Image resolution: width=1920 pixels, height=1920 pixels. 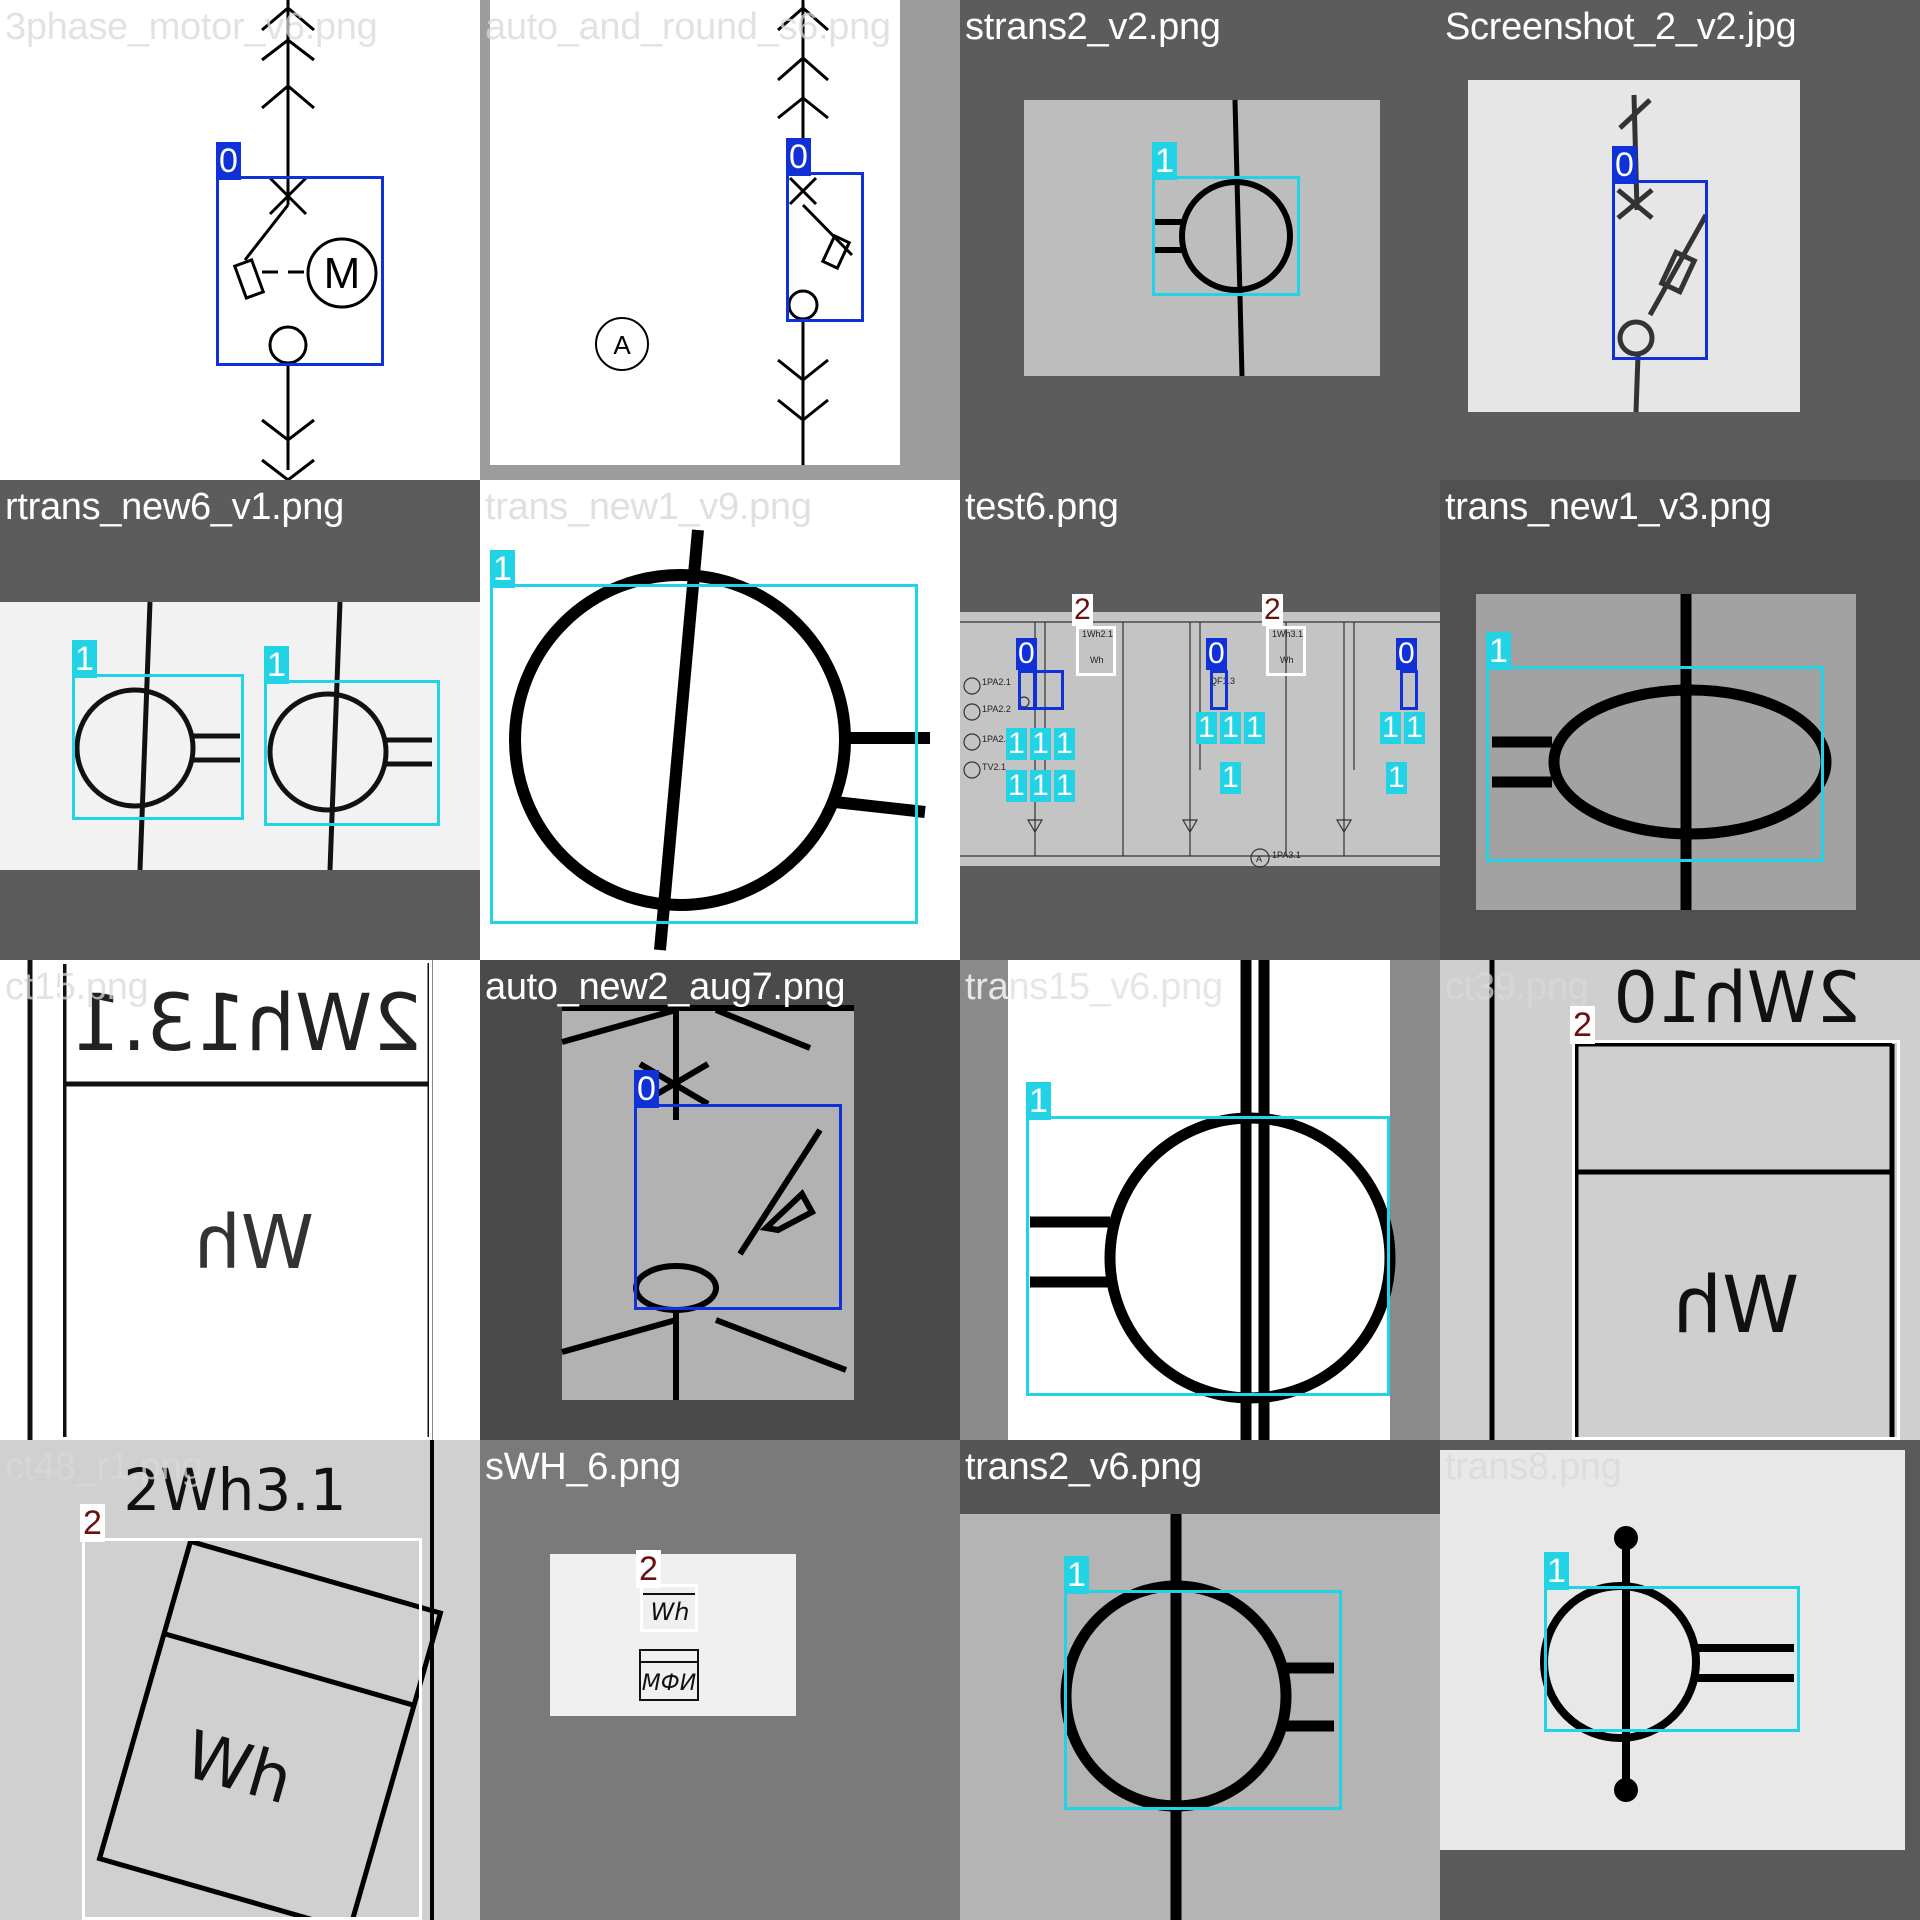 I want to click on meter-drawing: Wh МФИ, so click(x=669, y=1643).